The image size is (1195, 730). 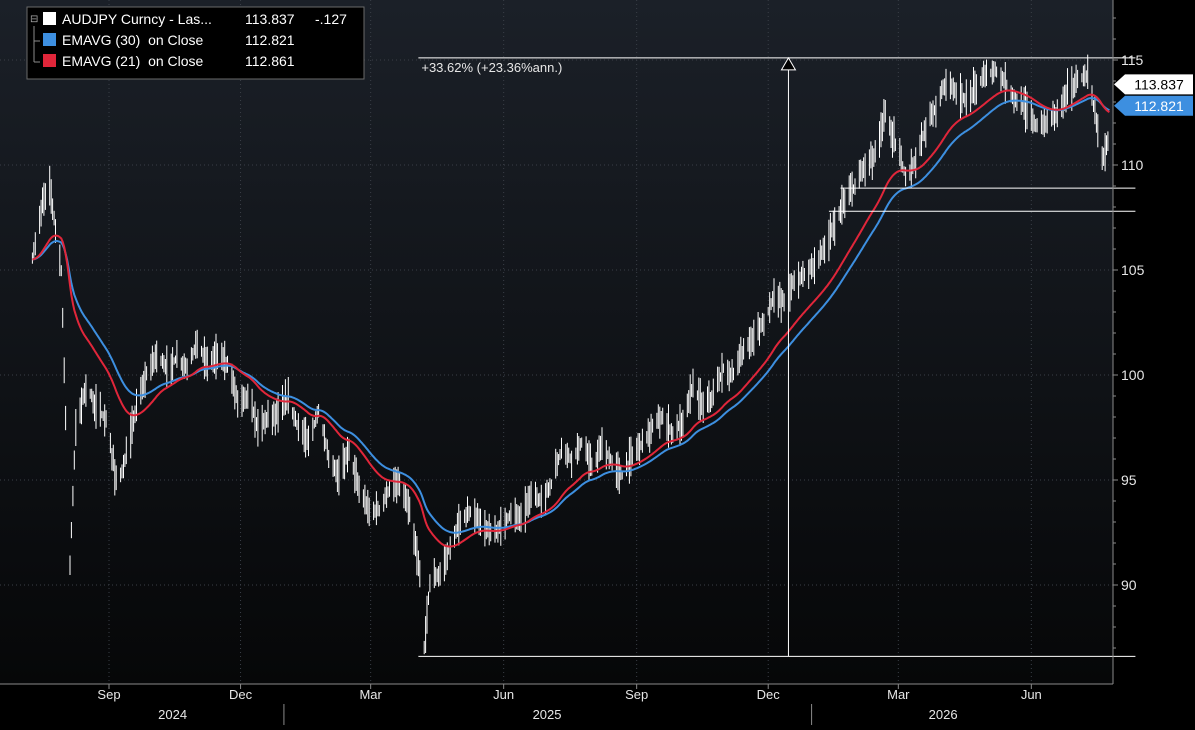 I want to click on last-price-tag, so click(x=1153, y=84).